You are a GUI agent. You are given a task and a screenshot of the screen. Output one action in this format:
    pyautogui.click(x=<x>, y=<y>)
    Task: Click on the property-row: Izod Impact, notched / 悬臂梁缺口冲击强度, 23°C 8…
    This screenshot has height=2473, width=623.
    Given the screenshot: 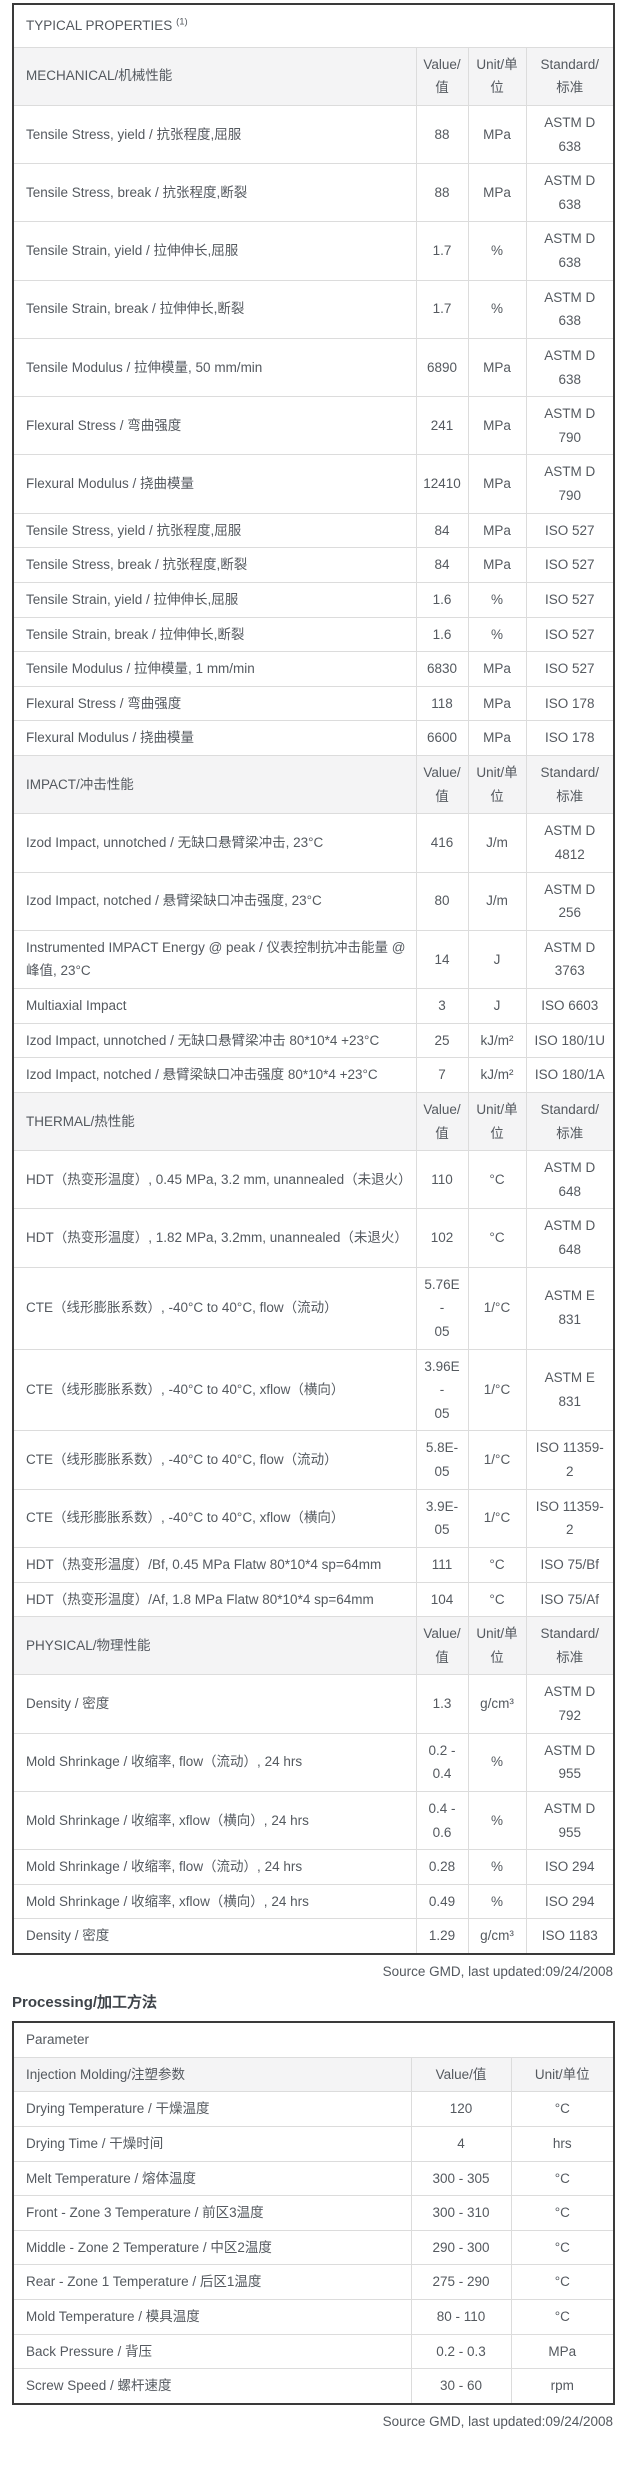 What is the action you would take?
    pyautogui.click(x=313, y=901)
    